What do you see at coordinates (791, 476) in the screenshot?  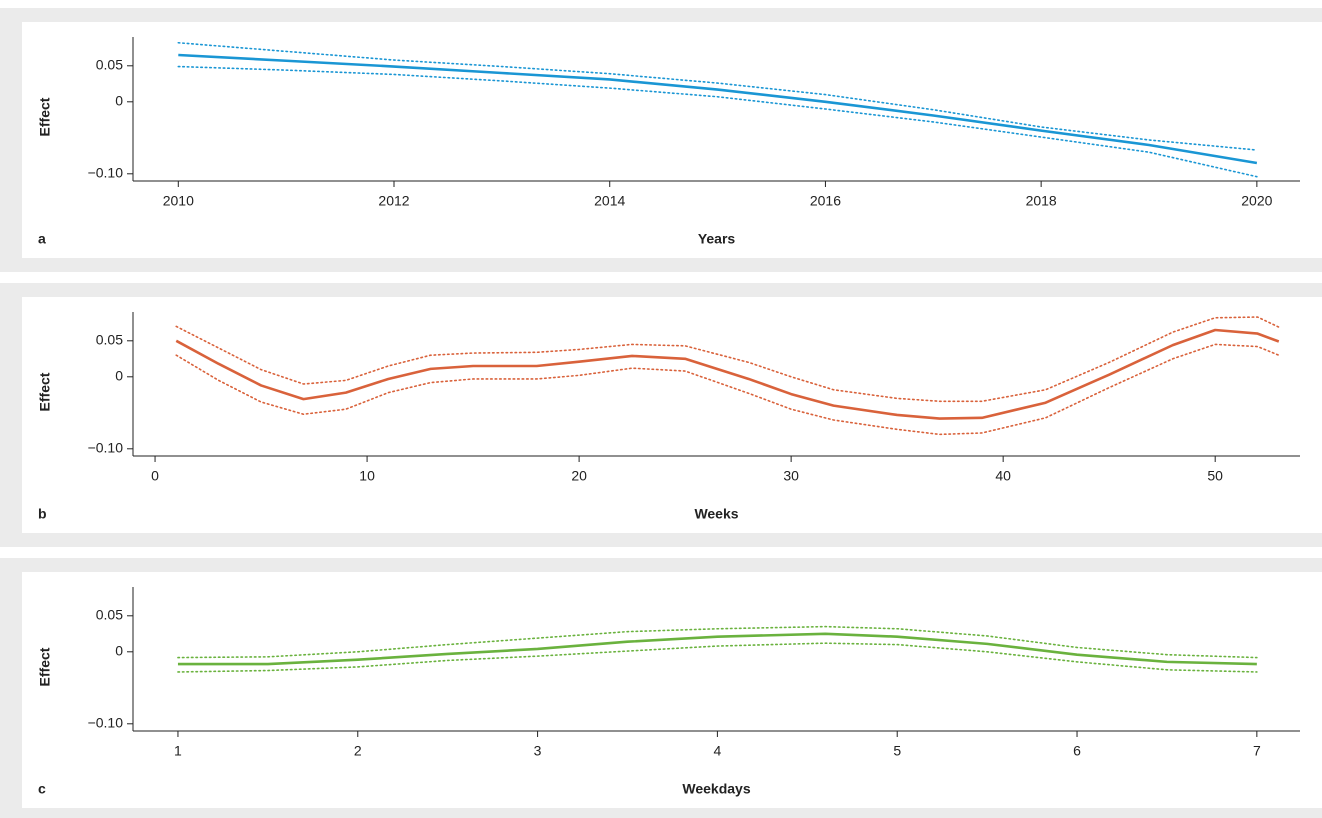 I see `x-tick-label: 30` at bounding box center [791, 476].